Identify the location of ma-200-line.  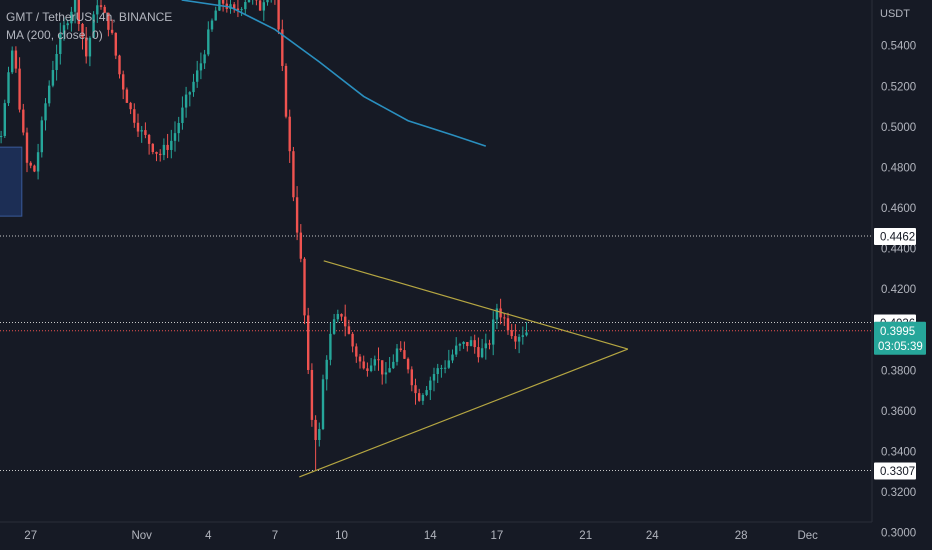
(334, 73).